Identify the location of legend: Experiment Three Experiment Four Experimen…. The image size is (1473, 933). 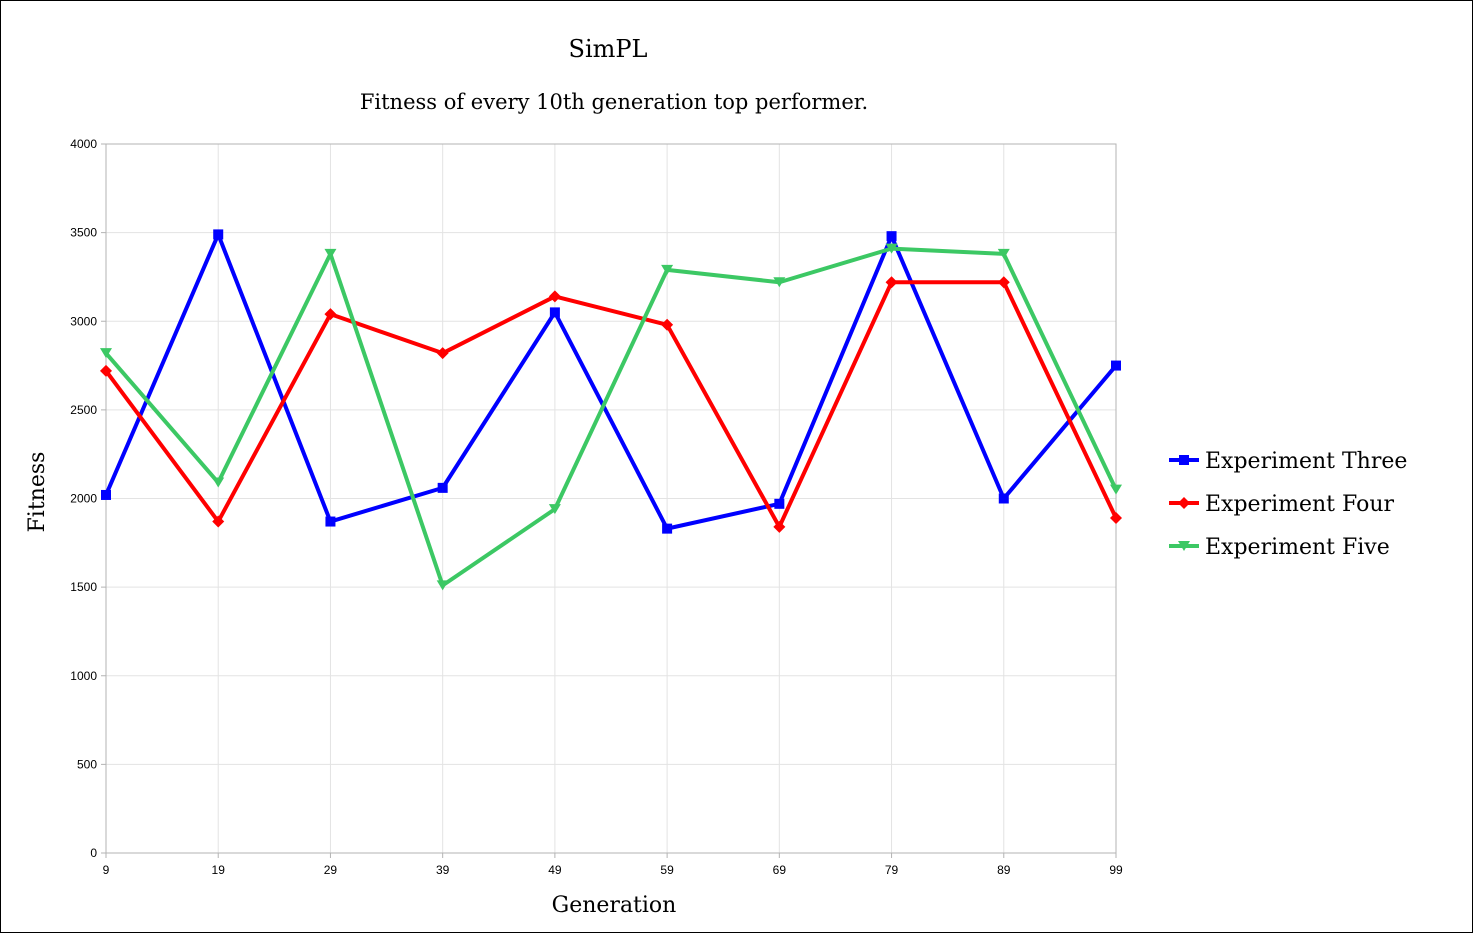
(1288, 504).